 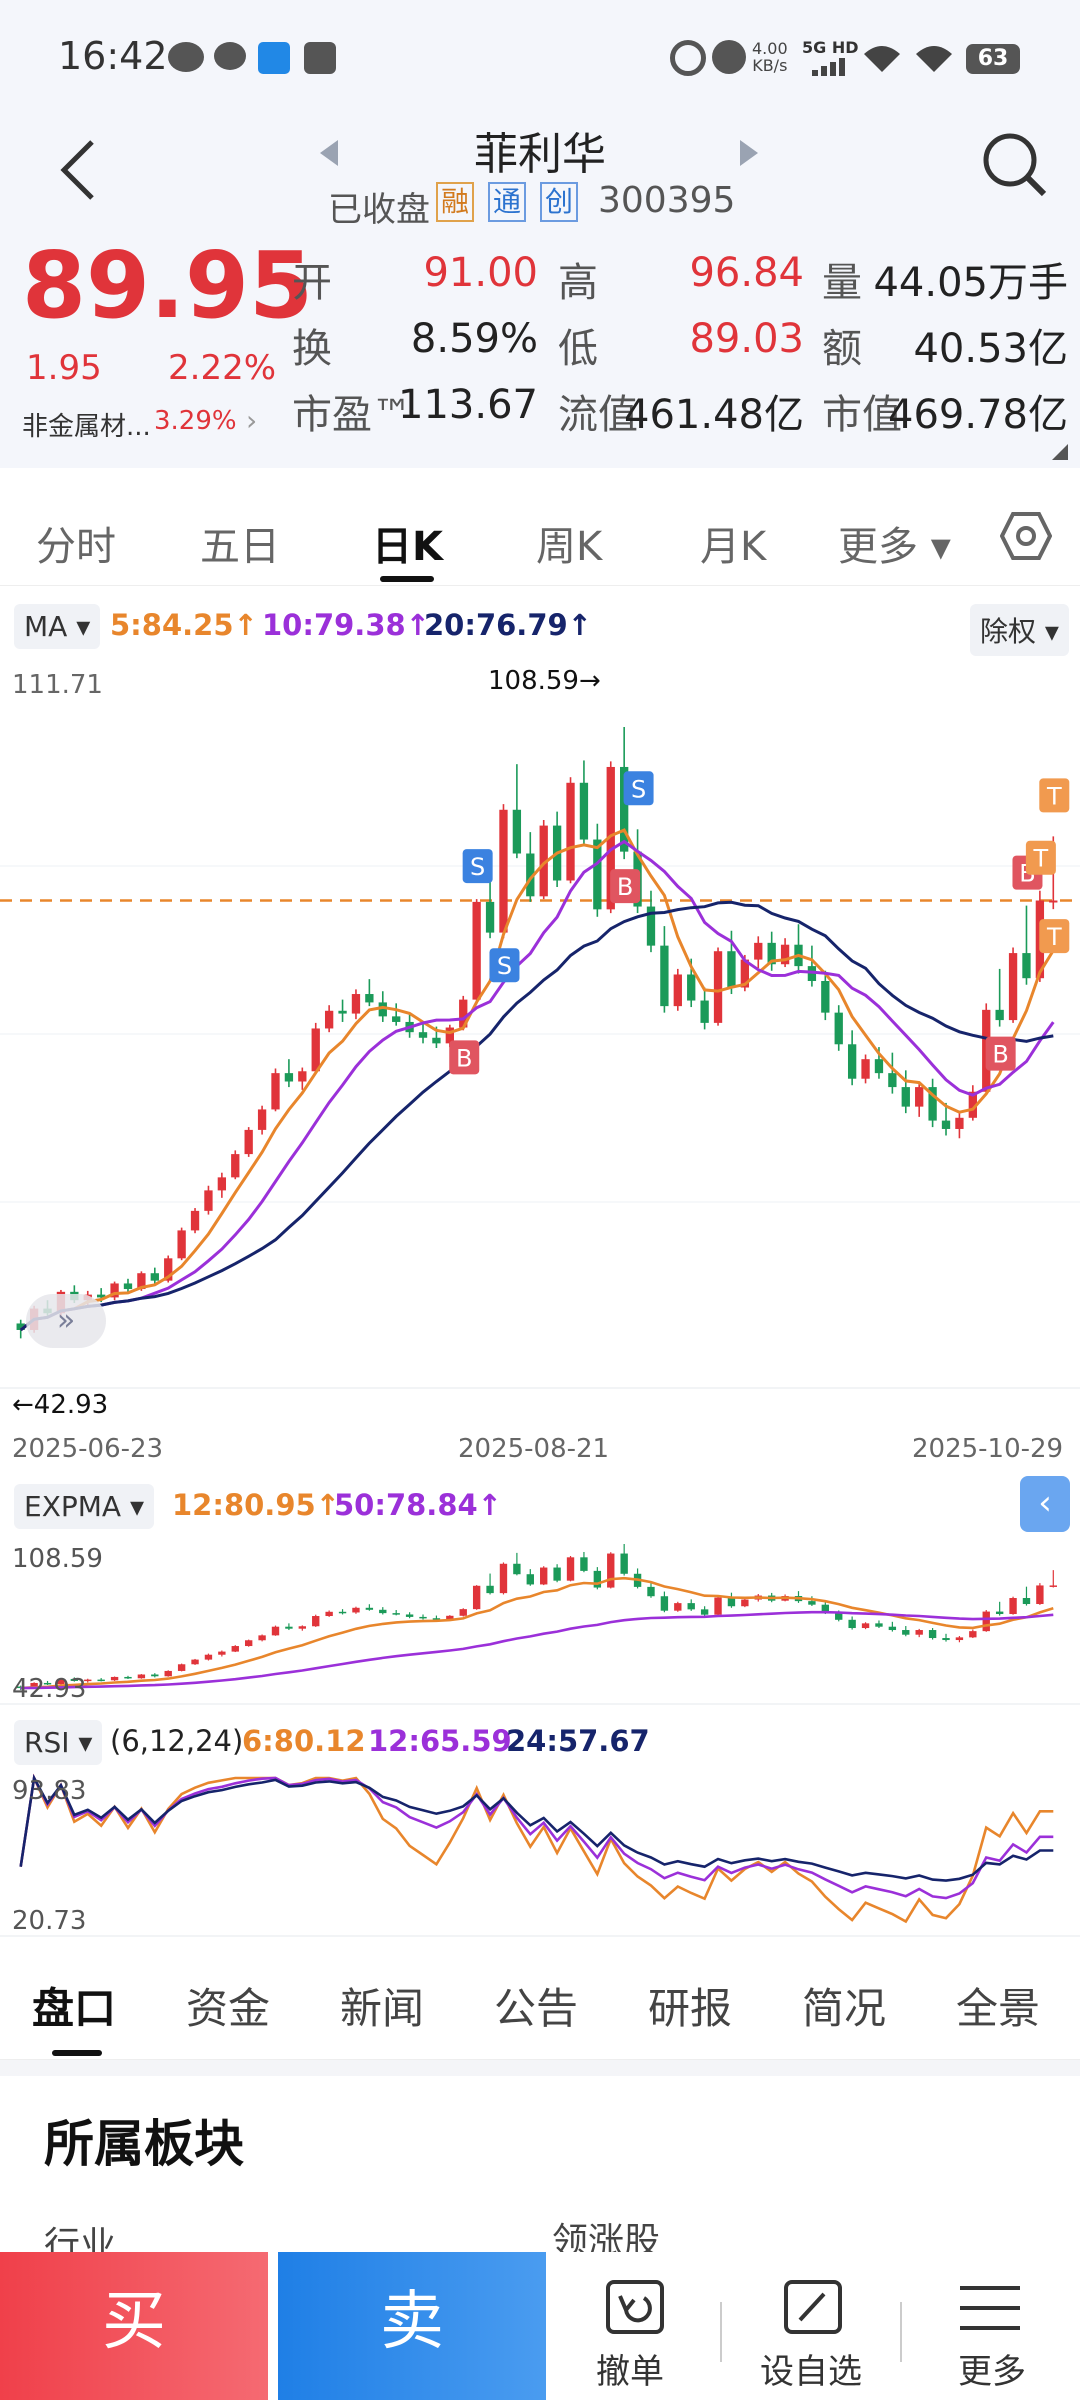 I want to click on tab-research: 研报, so click(x=690, y=2008).